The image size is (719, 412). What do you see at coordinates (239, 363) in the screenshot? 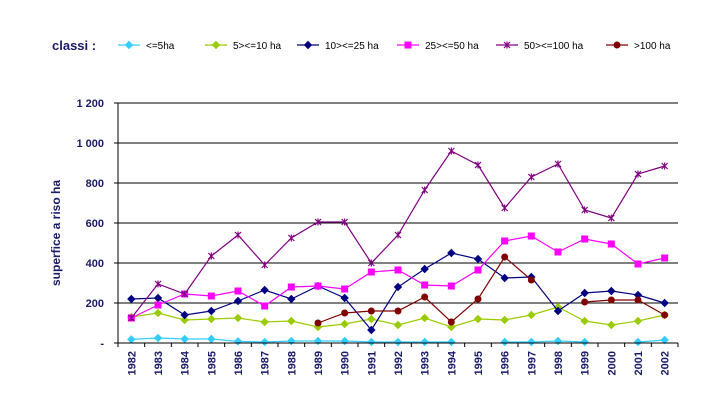
I see `x-tick-label: 1986` at bounding box center [239, 363].